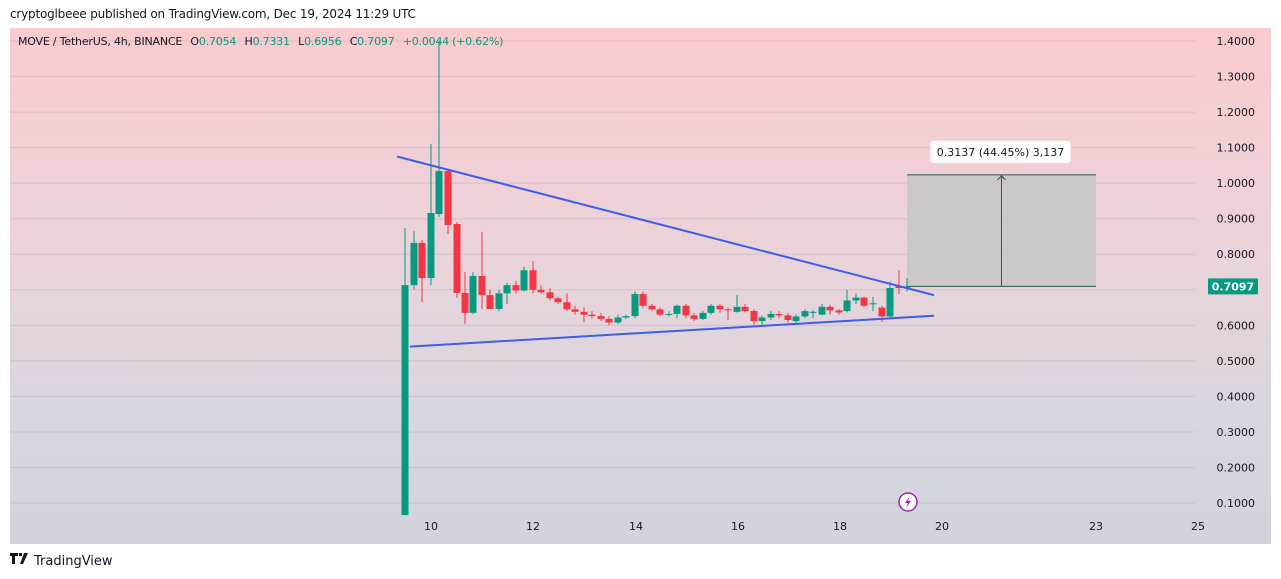 The image size is (1281, 579). I want to click on x-axis-label: 10, so click(431, 526).